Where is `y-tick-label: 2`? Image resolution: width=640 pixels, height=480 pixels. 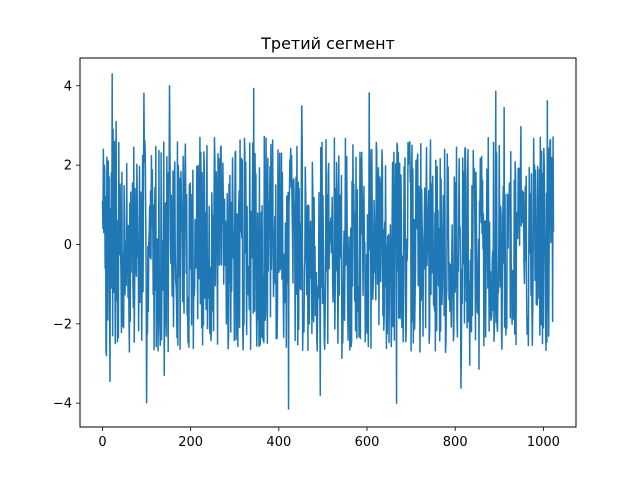 y-tick-label: 2 is located at coordinates (68, 166).